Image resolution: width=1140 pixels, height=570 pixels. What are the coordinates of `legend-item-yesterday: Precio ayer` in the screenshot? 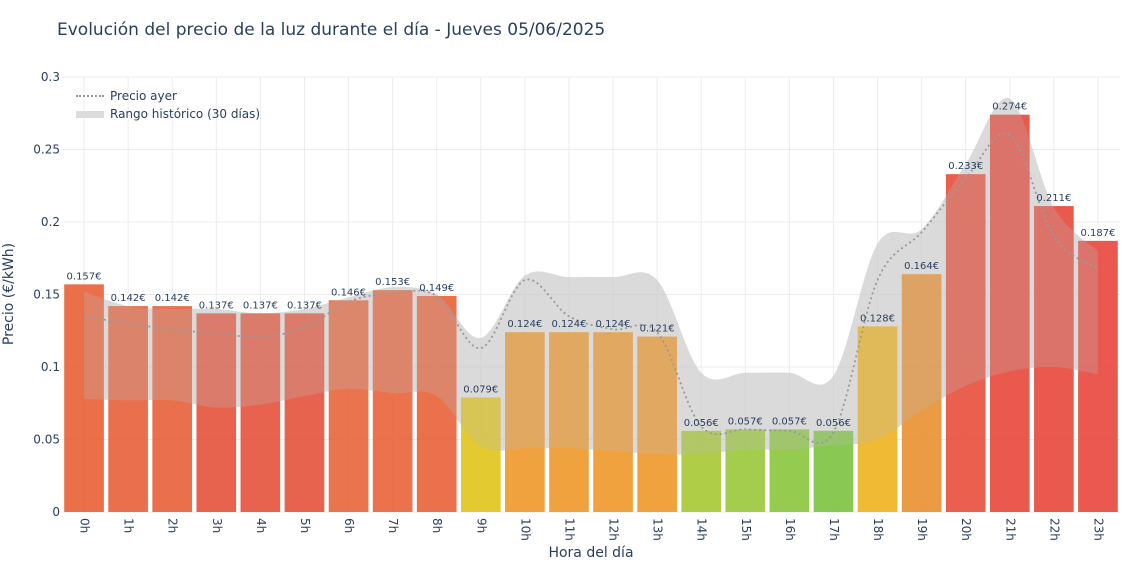 It's located at (168, 96).